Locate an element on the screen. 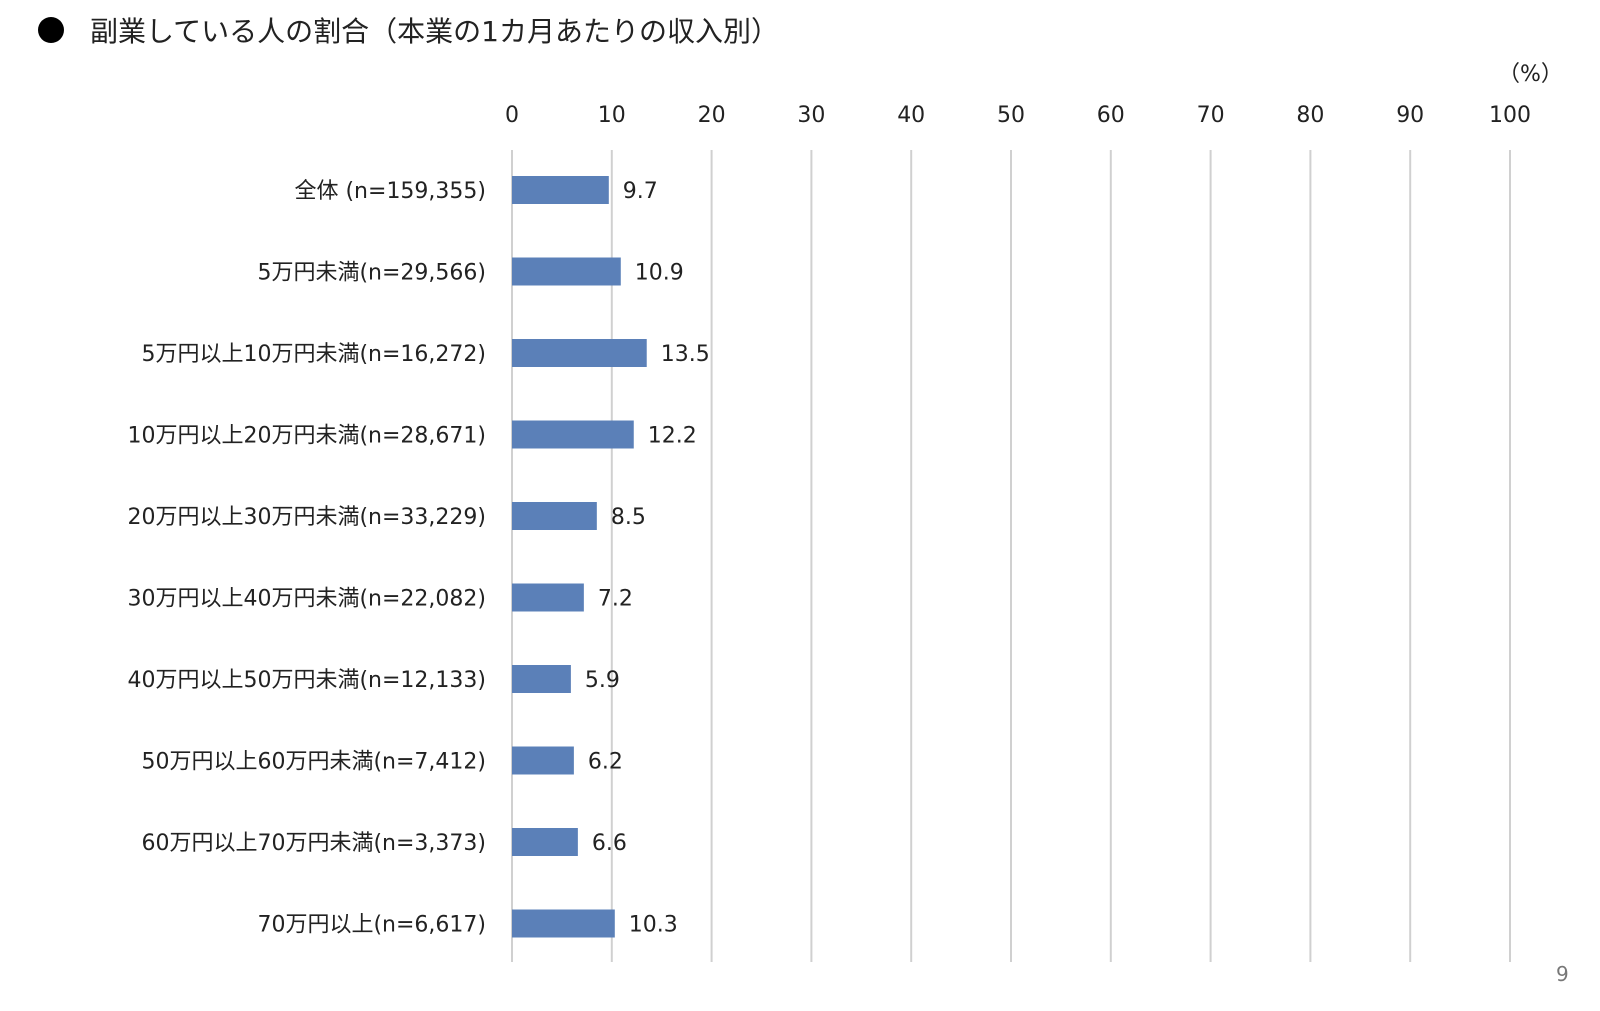  title-row: 副業している人の割合（本業の1カ月あたりの収入別） is located at coordinates (408, 30).